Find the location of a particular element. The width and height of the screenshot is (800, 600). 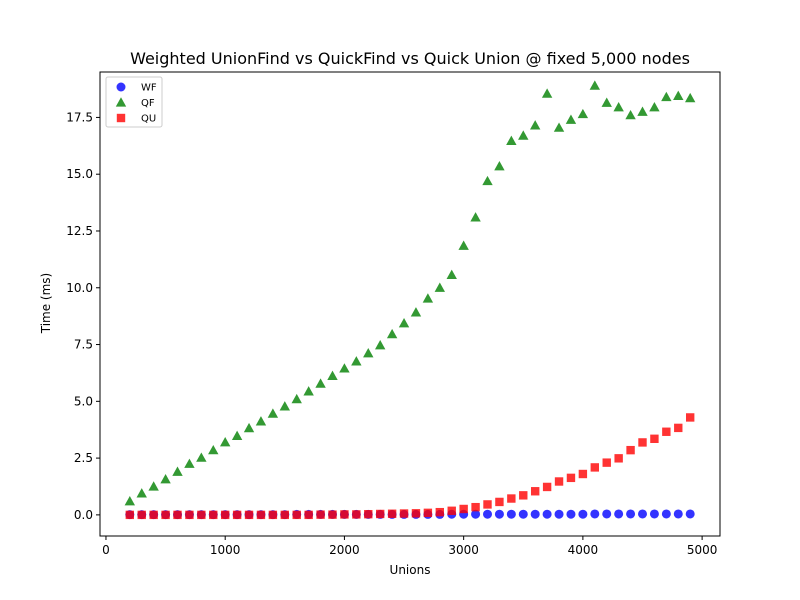

x-tick-label: 3000 is located at coordinates (463, 550).